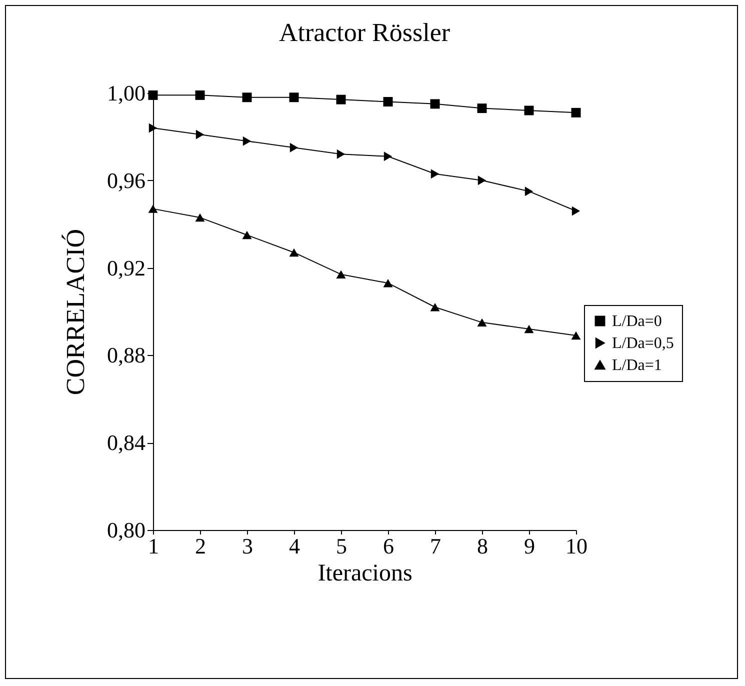 The width and height of the screenshot is (745, 686). I want to click on y-tick-label: 0,80, so click(126, 530).